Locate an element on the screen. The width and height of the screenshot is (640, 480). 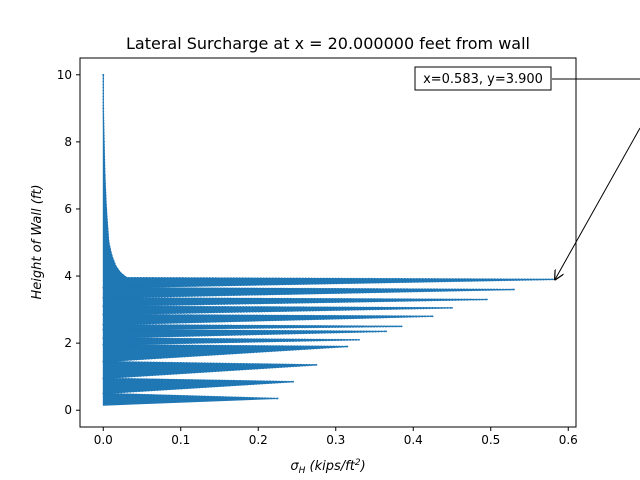
annotation-box: x=0.583, y=3.900 is located at coordinates (483, 78).